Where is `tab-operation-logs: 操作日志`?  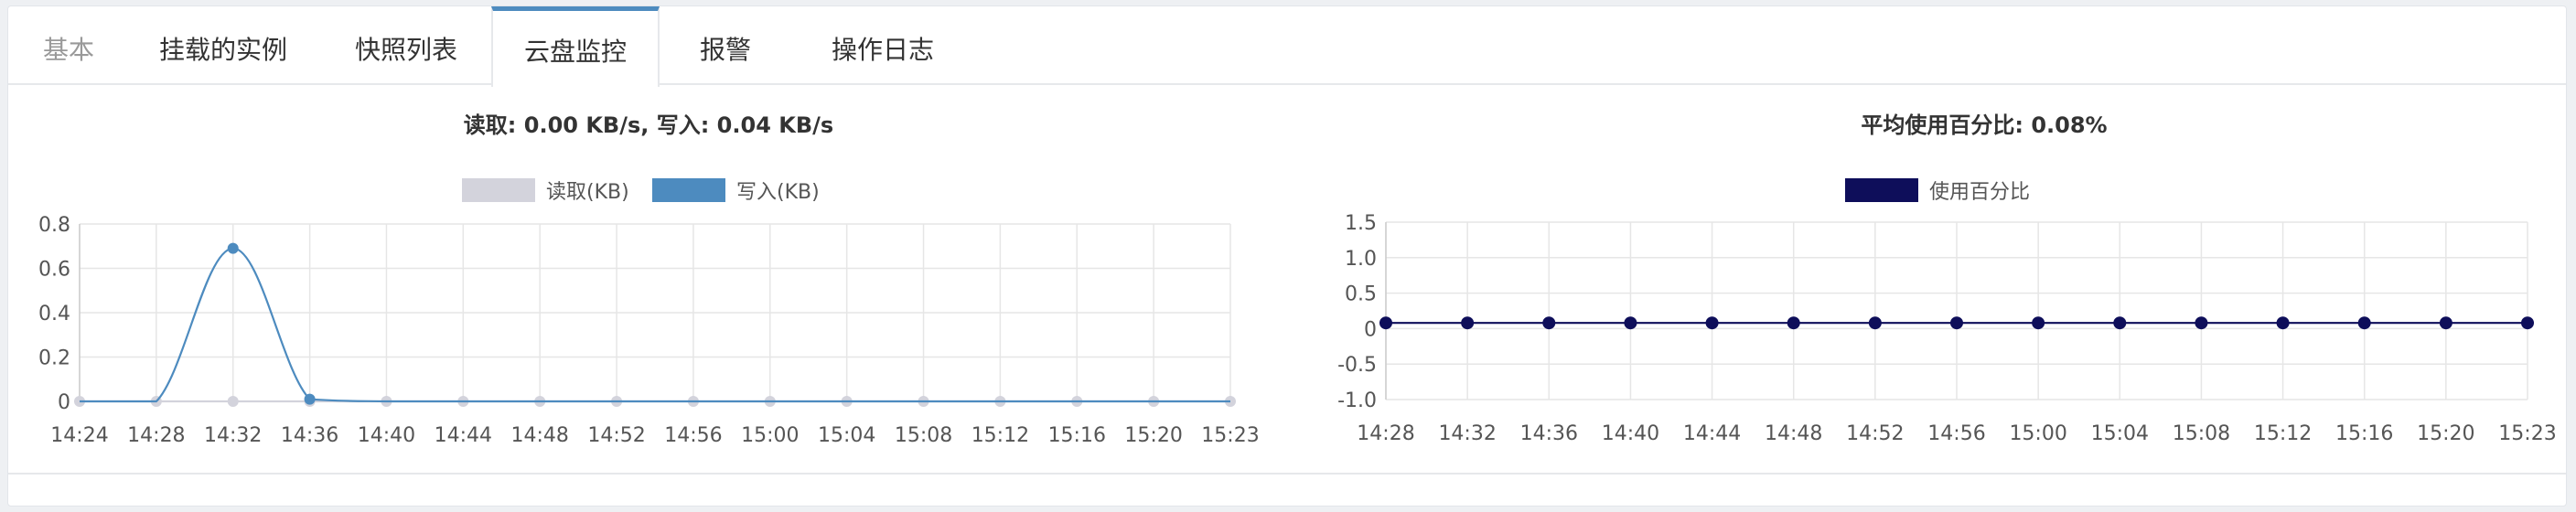
tab-operation-logs: 操作日志 is located at coordinates (882, 50).